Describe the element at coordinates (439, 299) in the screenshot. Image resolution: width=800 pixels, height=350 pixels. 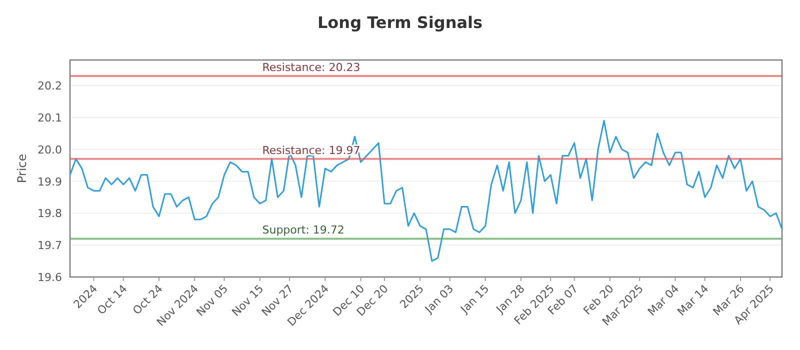
I see `x-tick-label: Jan 03` at that location.